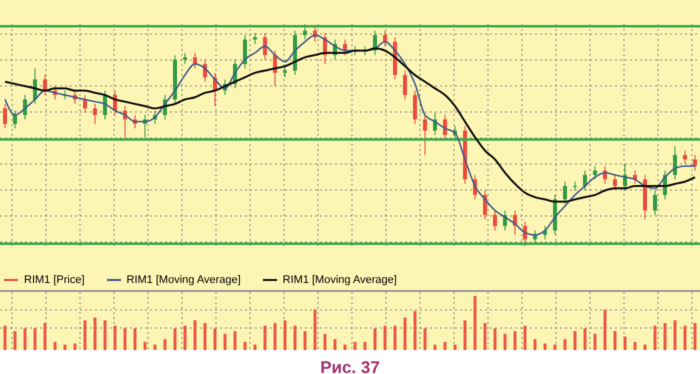  I want to click on text: Рис. 37, so click(350, 366).